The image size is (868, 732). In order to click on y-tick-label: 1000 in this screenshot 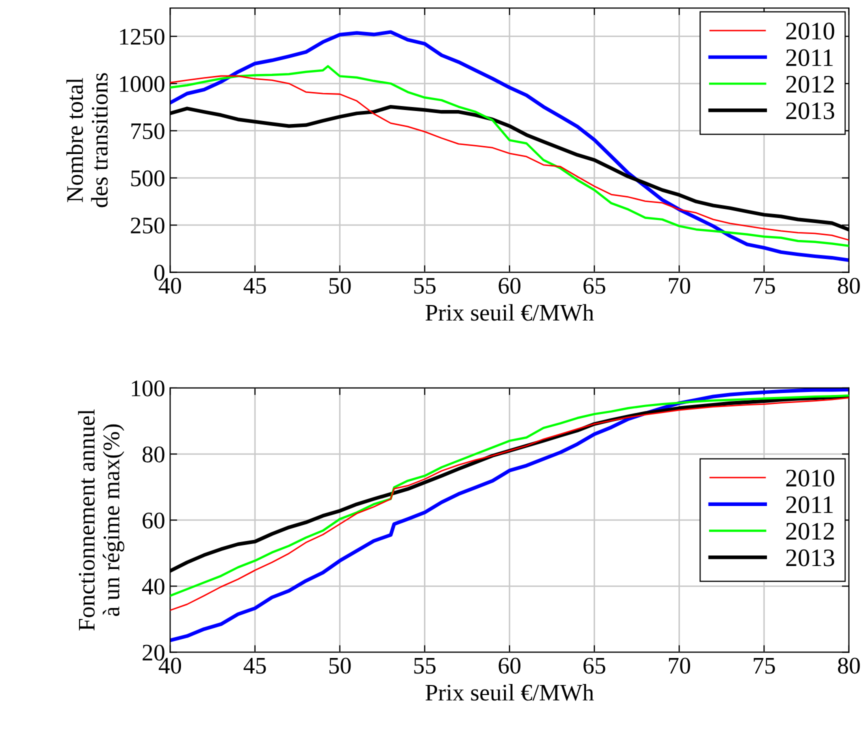, I will do `click(142, 84)`.